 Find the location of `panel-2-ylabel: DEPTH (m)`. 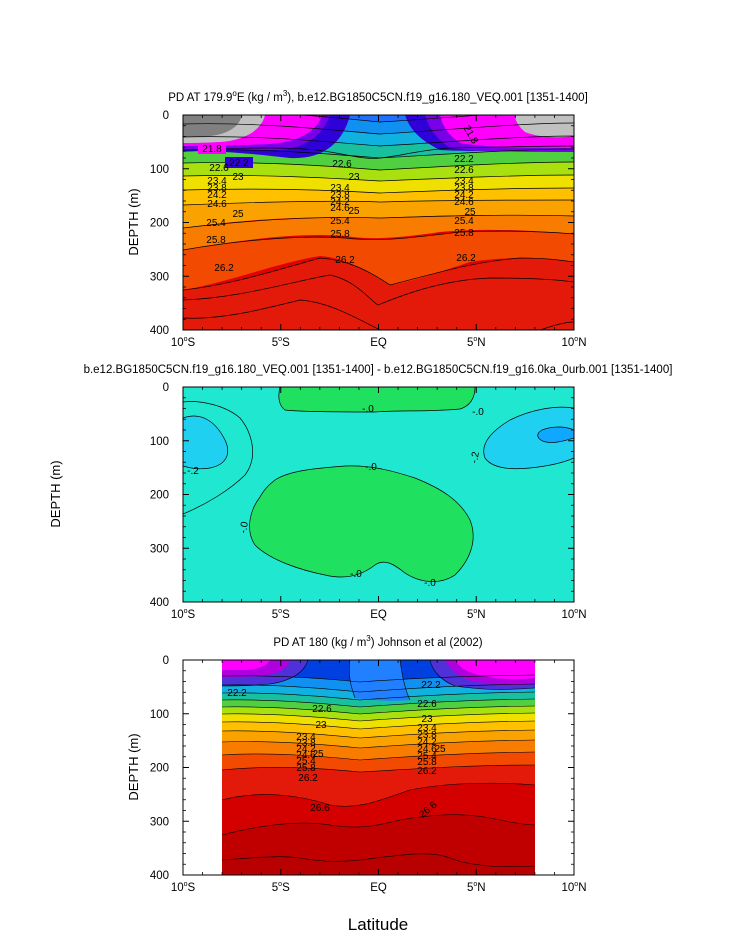

panel-2-ylabel: DEPTH (m) is located at coordinates (55, 493).